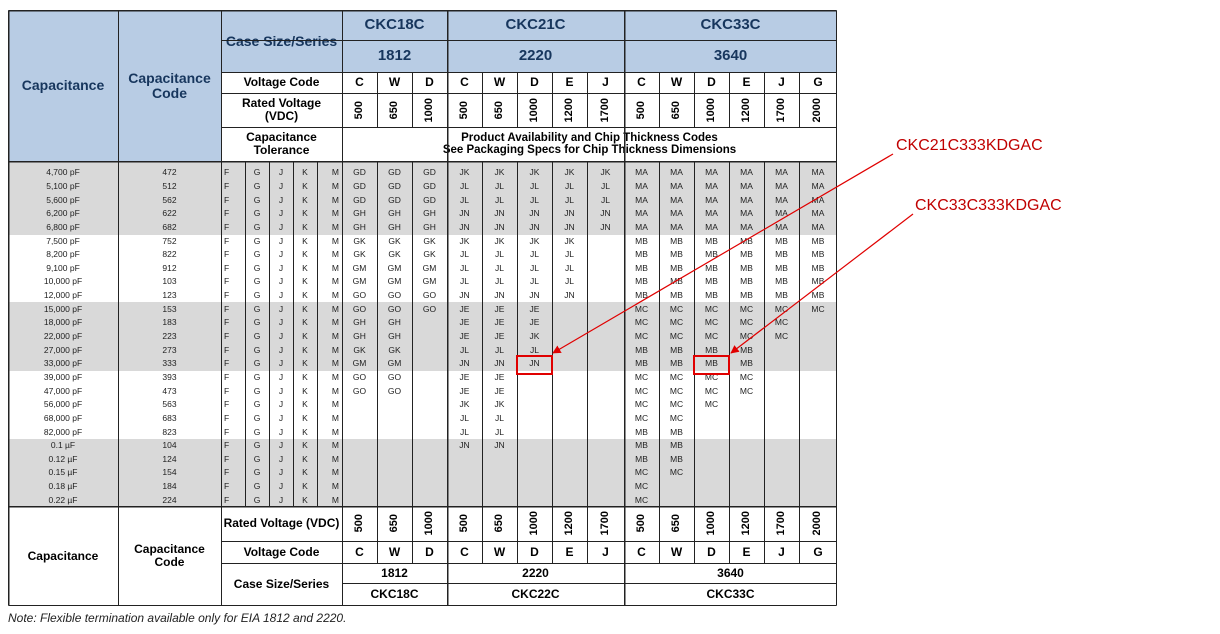 The width and height of the screenshot is (1220, 634). What do you see at coordinates (169, 295) in the screenshot?
I see `capacitance-code-value: 123` at bounding box center [169, 295].